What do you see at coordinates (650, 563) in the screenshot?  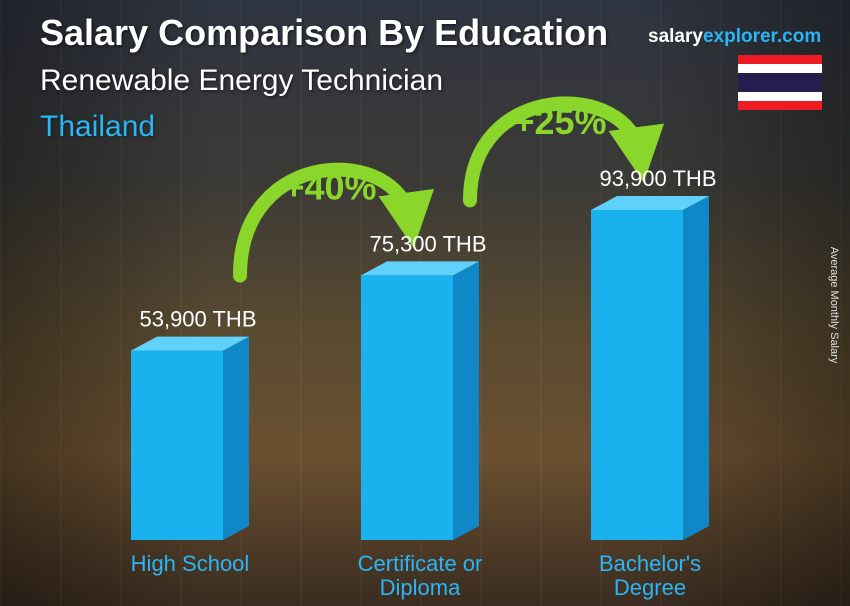 I see `category-label-line: Bachelor's` at bounding box center [650, 563].